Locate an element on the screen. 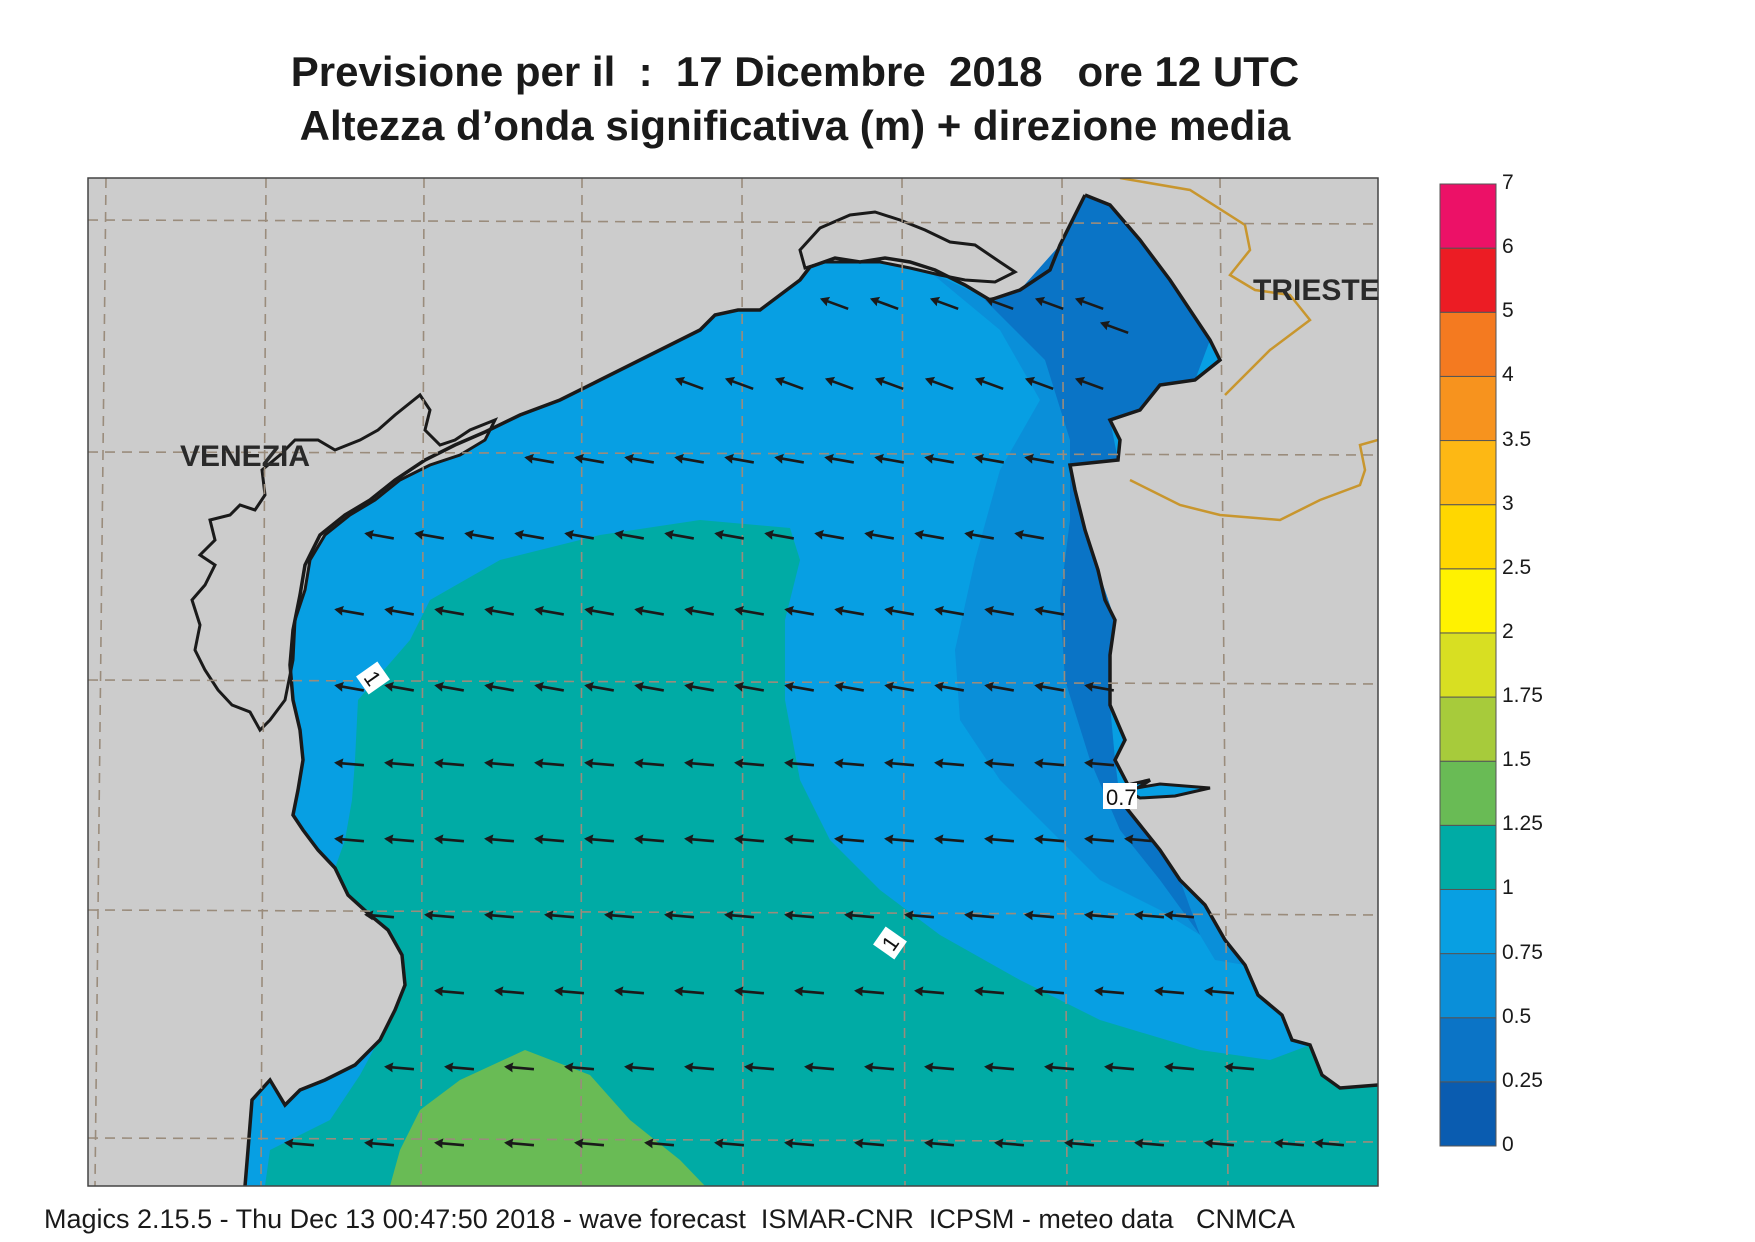  contour-label-0-7: 0.7 is located at coordinates (1120, 796).